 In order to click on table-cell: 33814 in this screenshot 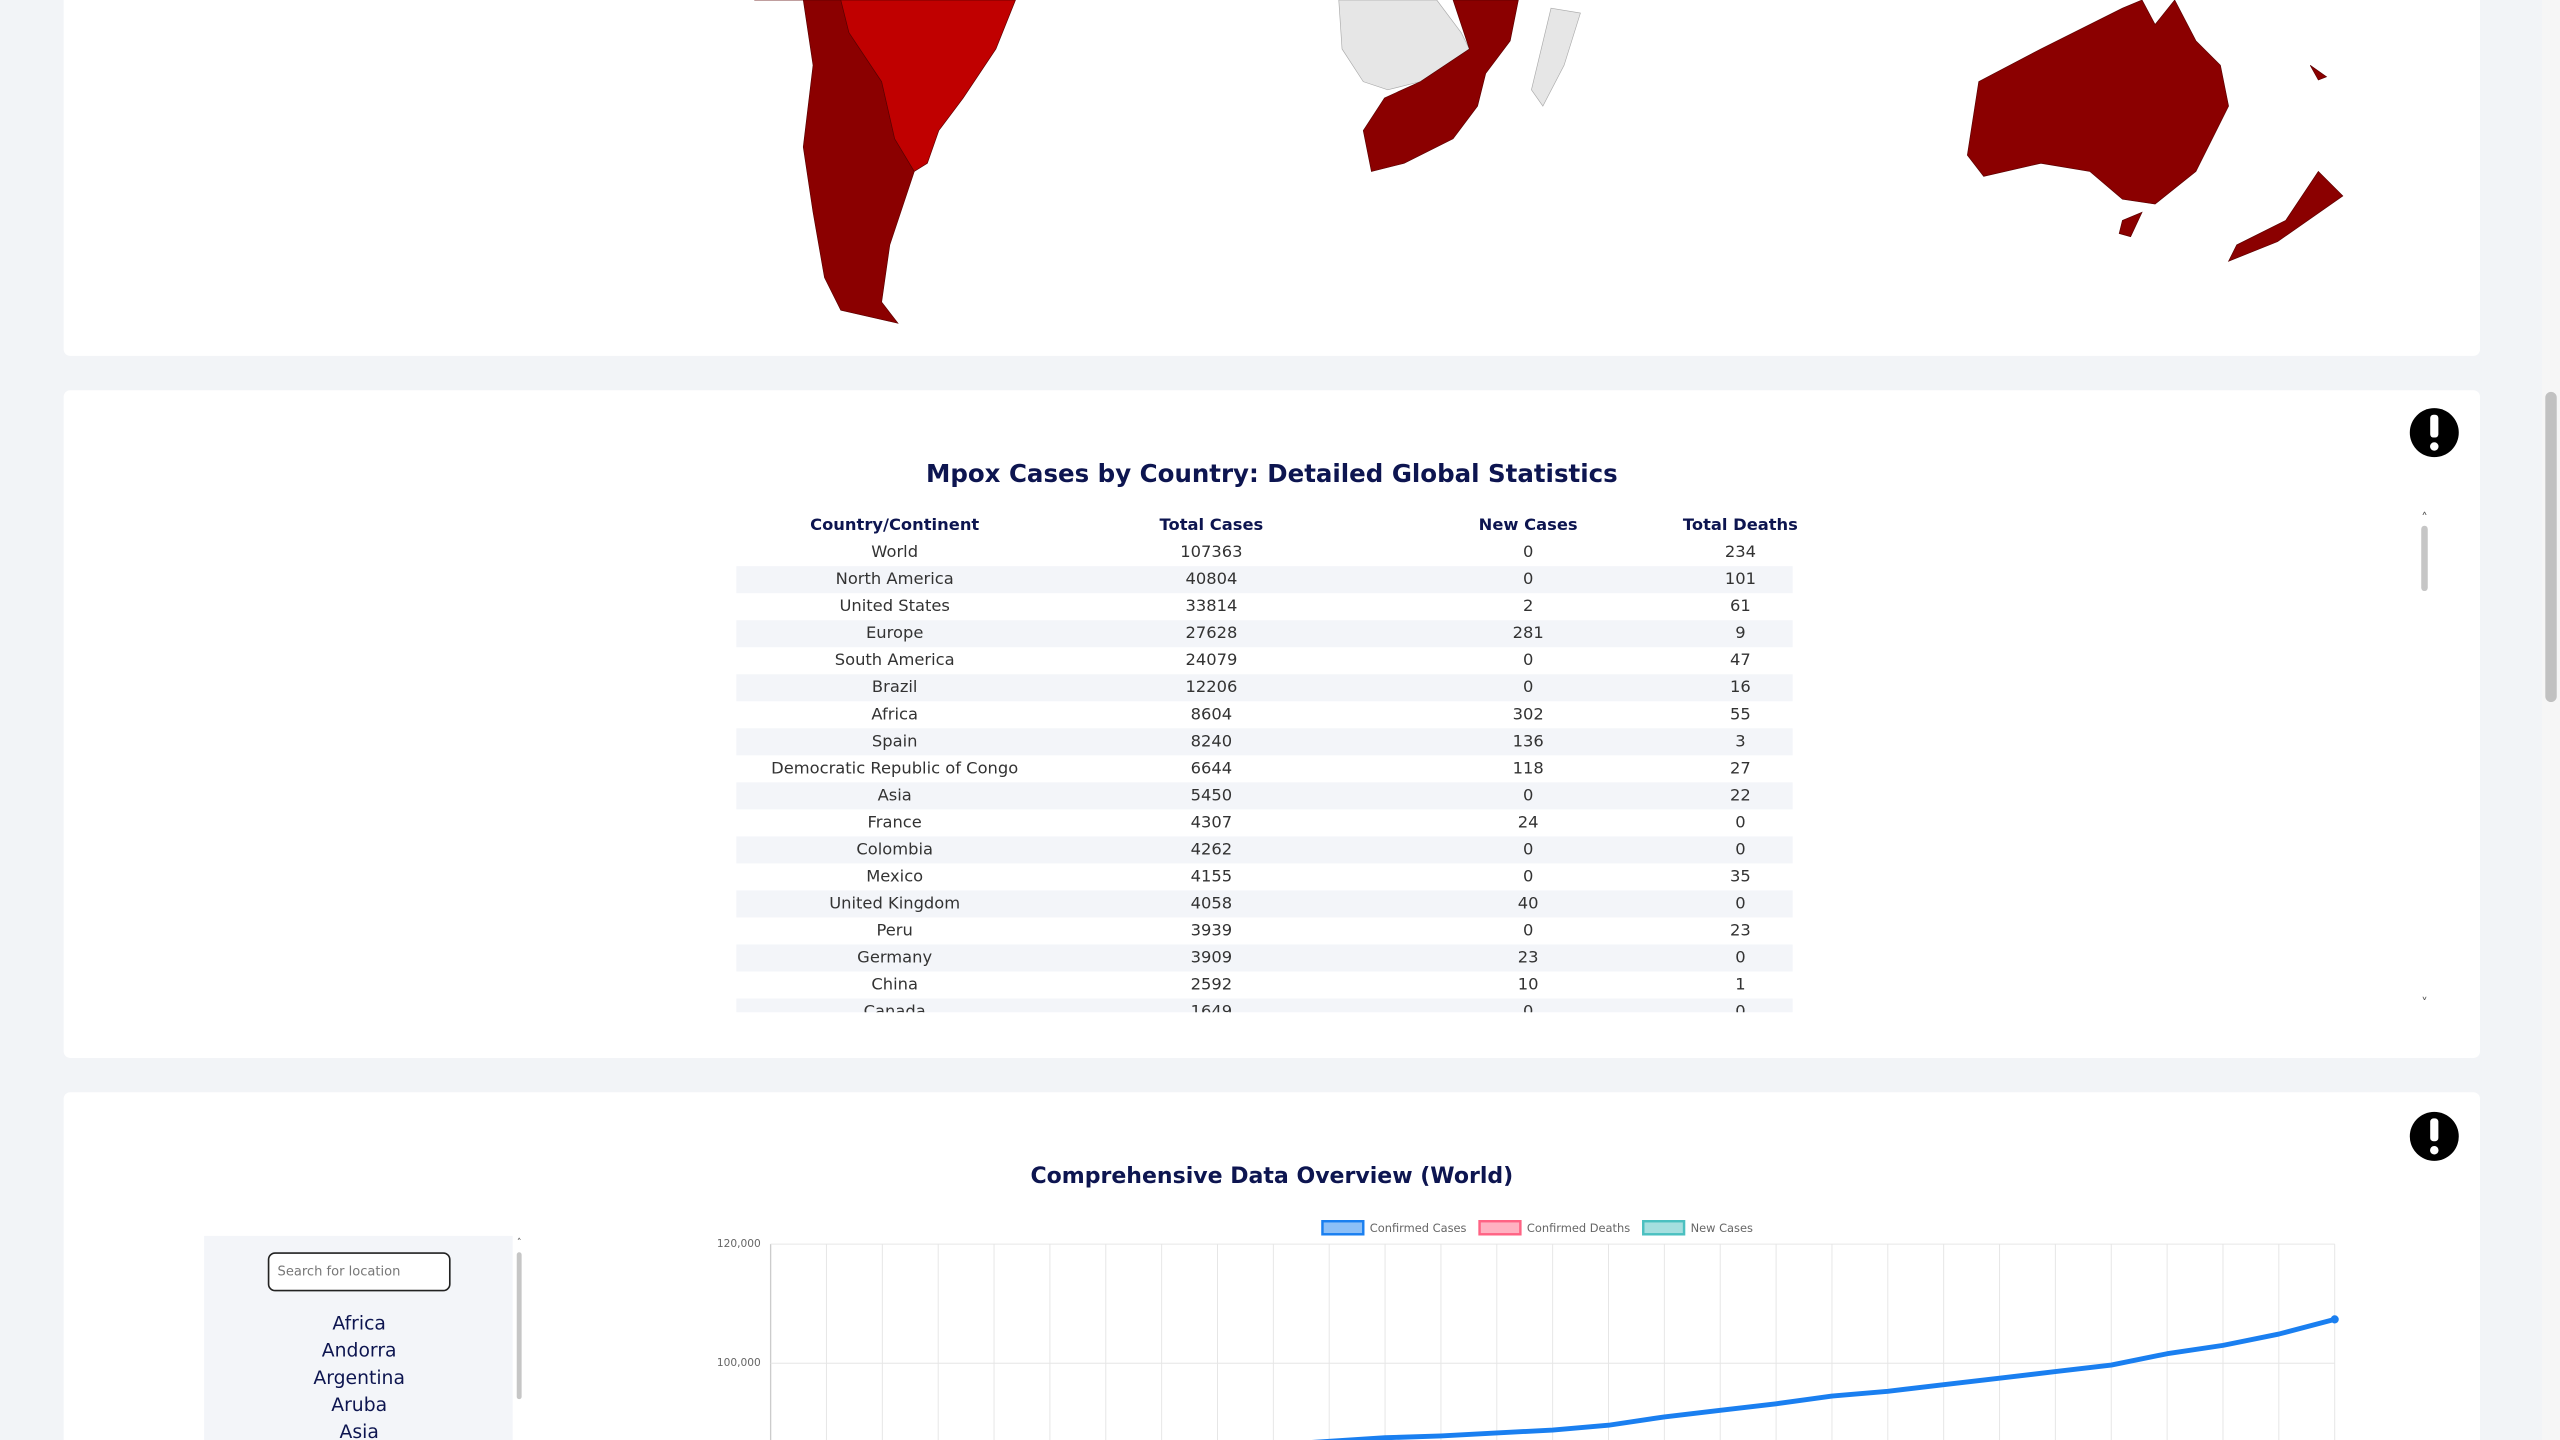, I will do `click(1211, 605)`.